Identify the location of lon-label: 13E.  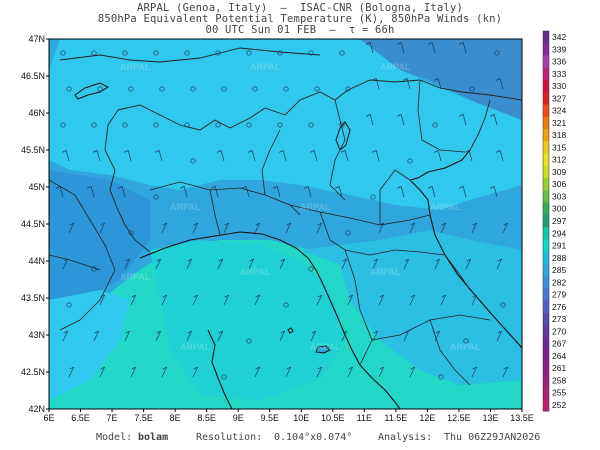
(490, 418).